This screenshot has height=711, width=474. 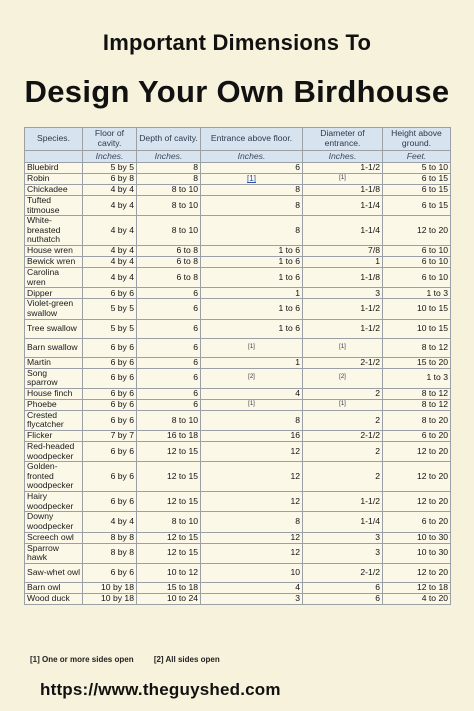 What do you see at coordinates (53, 435) in the screenshot?
I see `cell-species: Flicker` at bounding box center [53, 435].